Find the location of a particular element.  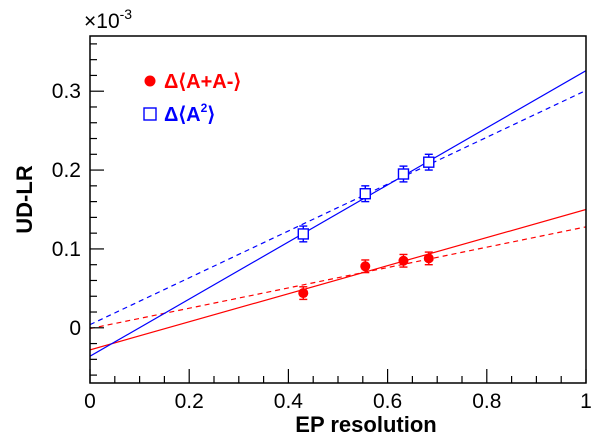

legend-label-main: Δ⟨A+A-⟩ is located at coordinates (202, 82).